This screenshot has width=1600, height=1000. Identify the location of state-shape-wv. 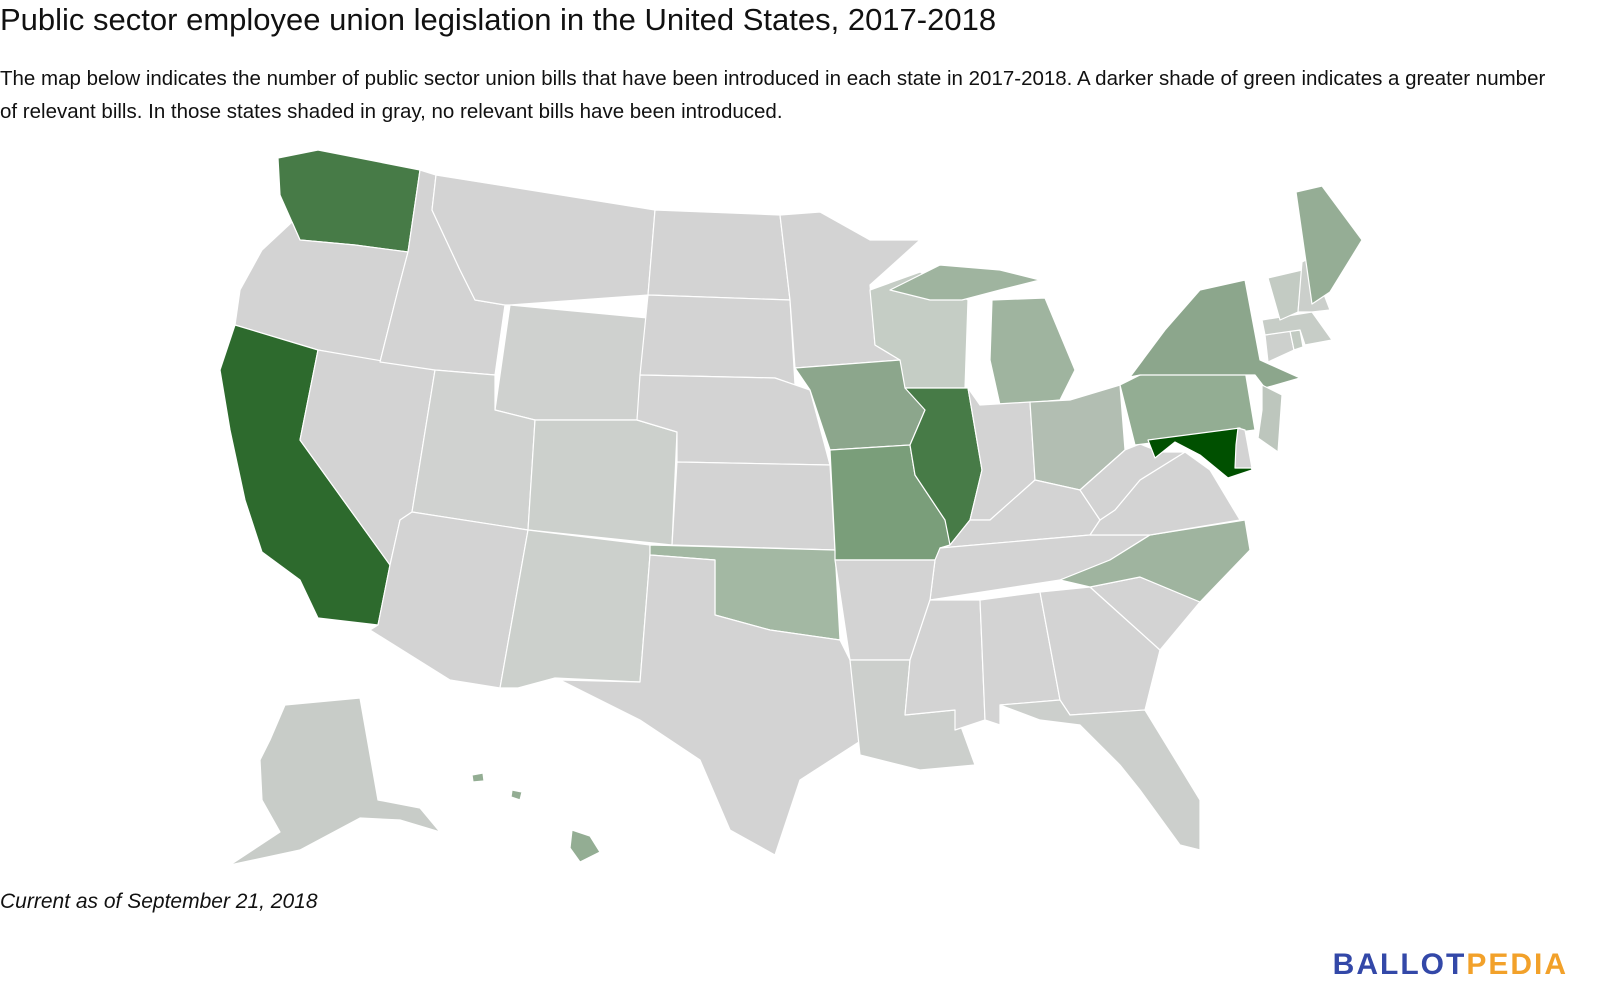
(1132, 482).